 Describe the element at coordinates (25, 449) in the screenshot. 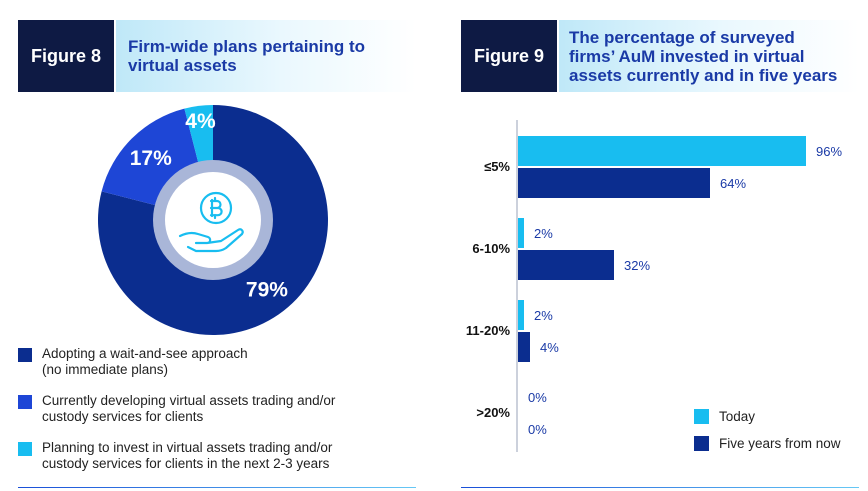

I see `legend-swatch-cyan` at that location.